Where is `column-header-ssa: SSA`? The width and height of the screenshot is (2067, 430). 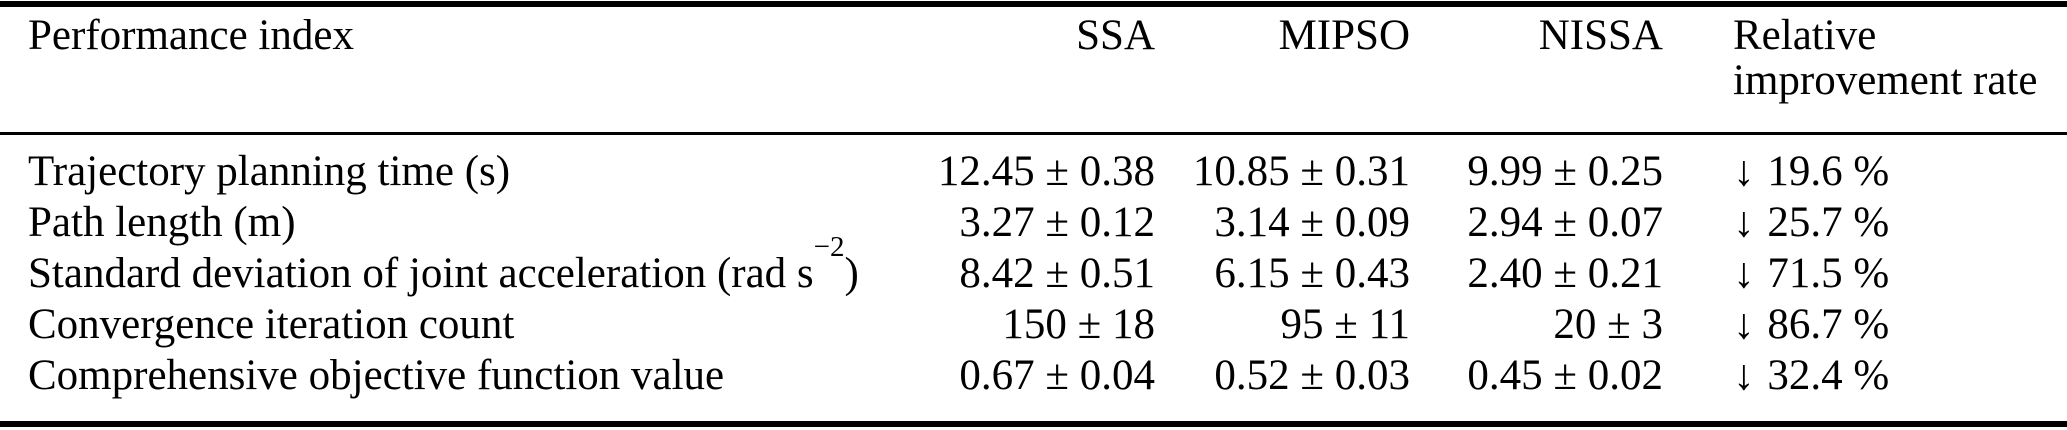 column-header-ssa: SSA is located at coordinates (1037, 69).